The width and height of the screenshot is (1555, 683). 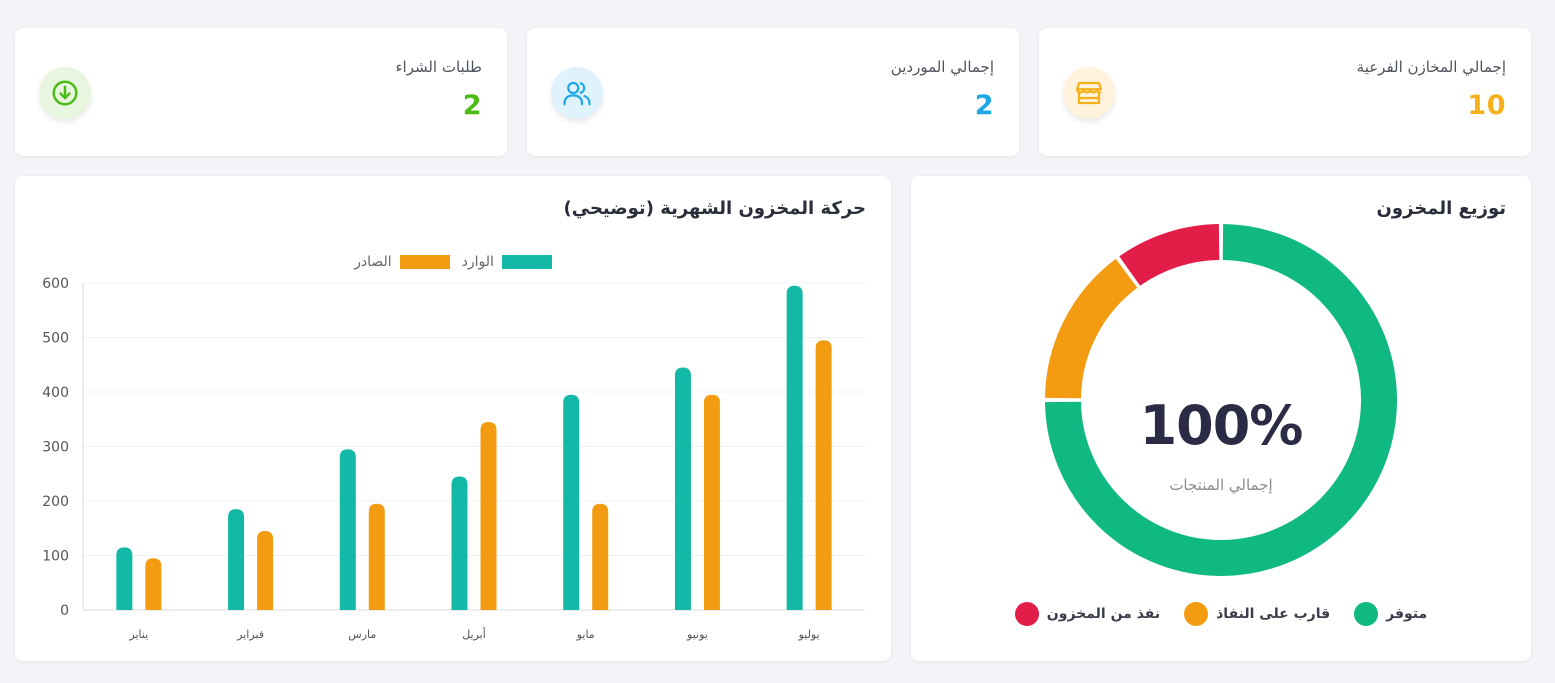 I want to click on legend-item-outgoing: الصادر, so click(x=402, y=262).